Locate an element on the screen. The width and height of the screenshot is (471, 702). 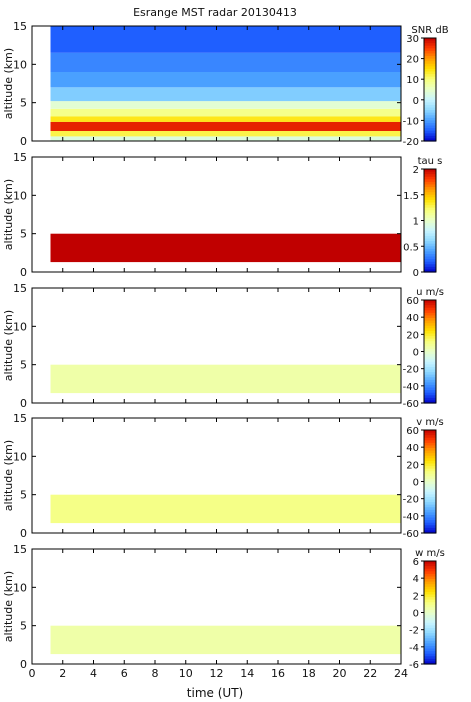
x-tick-label: 0 is located at coordinates (32, 673).